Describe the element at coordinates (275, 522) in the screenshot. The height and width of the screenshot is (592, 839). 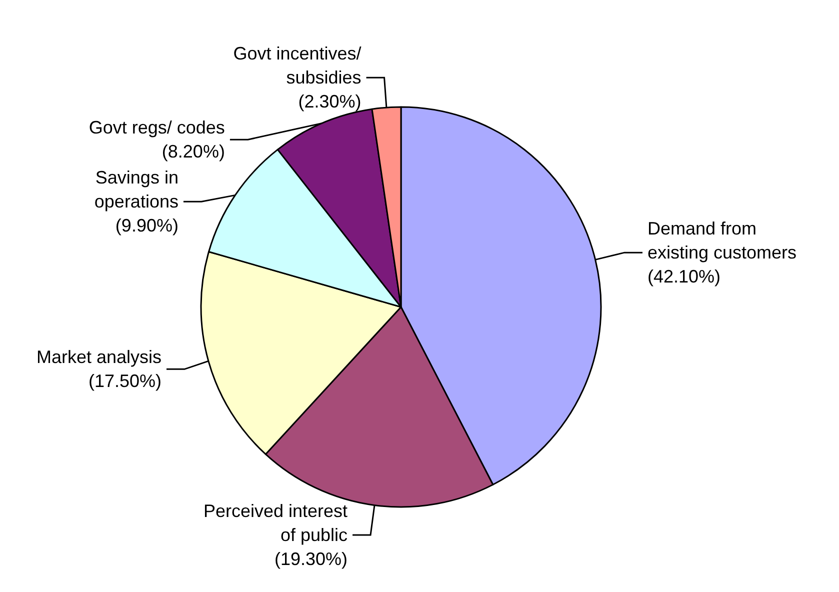
I see `slice-label: Perceived interest of public` at that location.